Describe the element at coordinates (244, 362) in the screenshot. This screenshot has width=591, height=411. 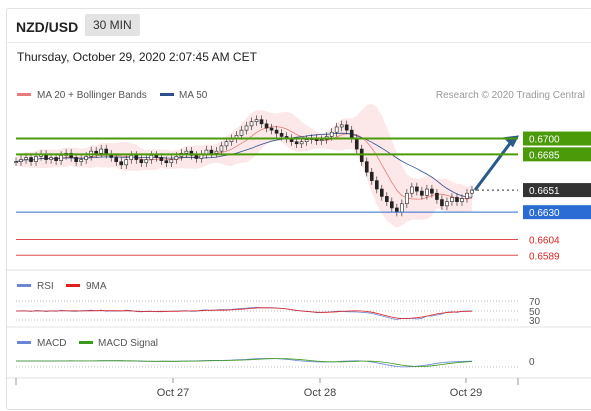
I see `macd-signal-line` at that location.